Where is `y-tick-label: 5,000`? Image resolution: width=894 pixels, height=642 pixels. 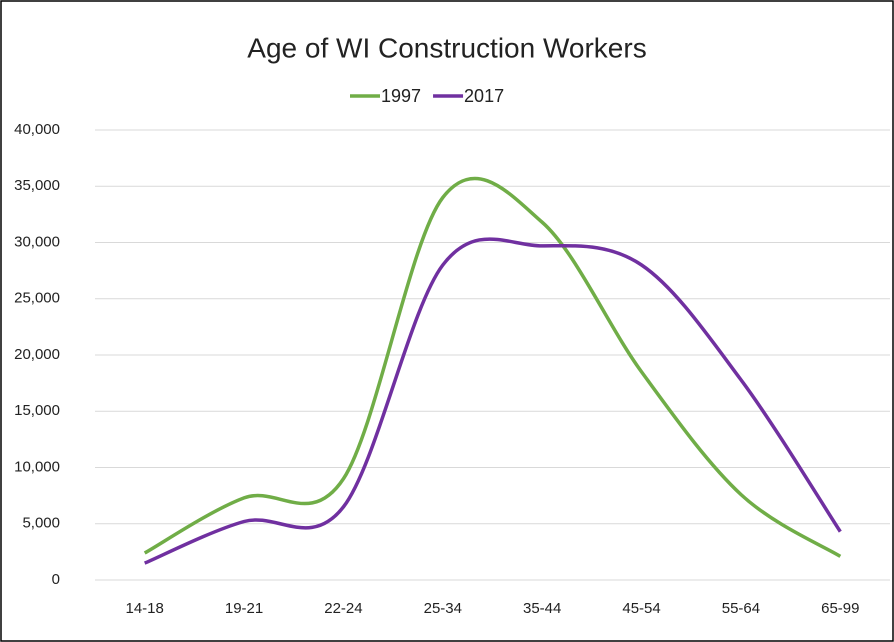
y-tick-label: 5,000 is located at coordinates (41, 523).